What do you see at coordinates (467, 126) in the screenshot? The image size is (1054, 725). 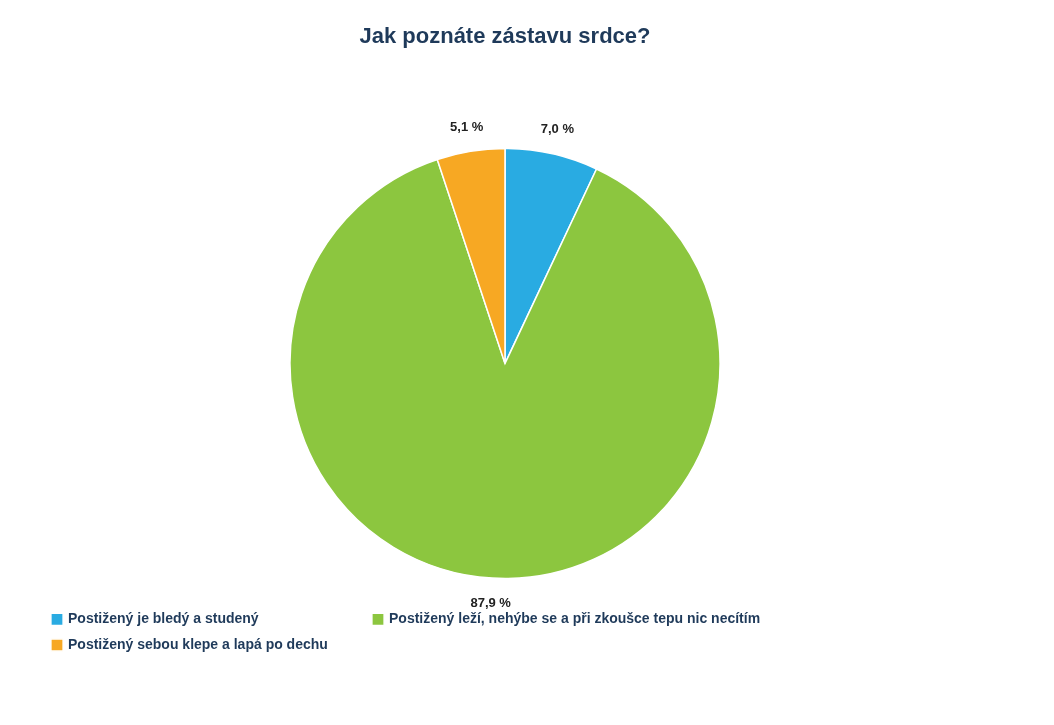 I see `data-label: 5,1 %` at bounding box center [467, 126].